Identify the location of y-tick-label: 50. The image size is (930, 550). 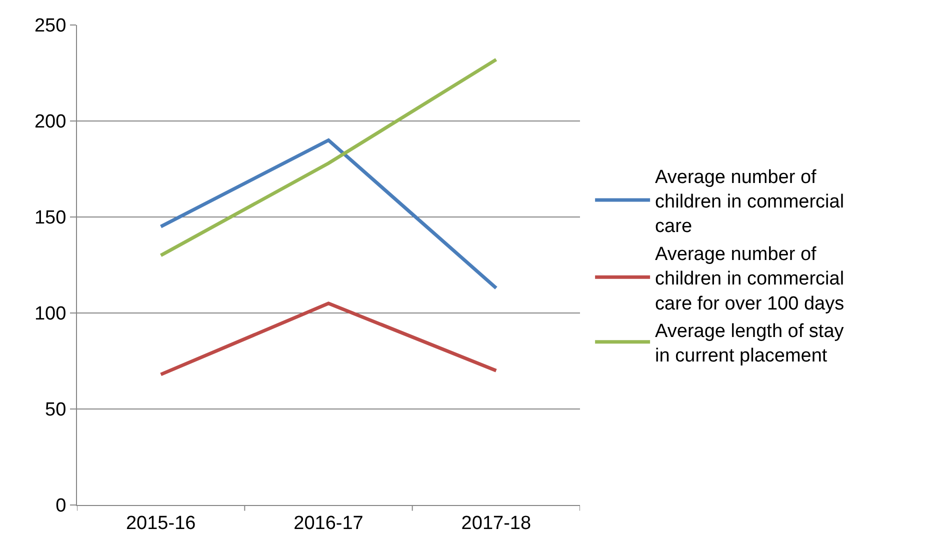
(55, 410).